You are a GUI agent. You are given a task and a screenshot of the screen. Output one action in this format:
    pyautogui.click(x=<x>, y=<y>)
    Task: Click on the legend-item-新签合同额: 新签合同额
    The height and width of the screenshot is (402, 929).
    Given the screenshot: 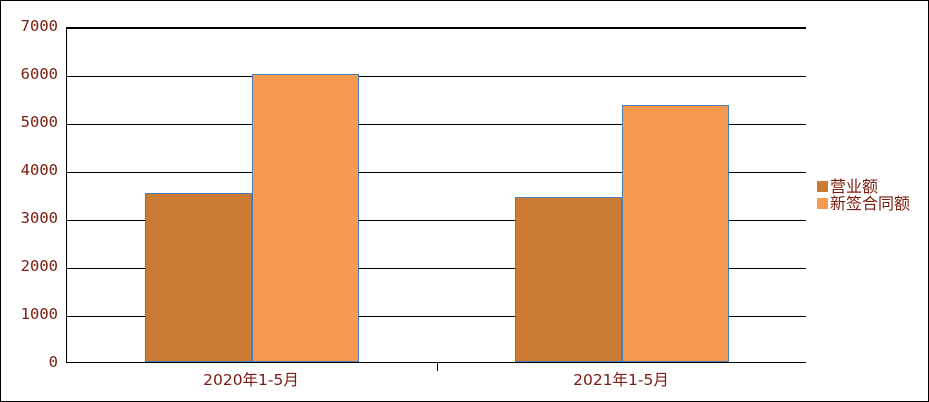 What is the action you would take?
    pyautogui.click(x=863, y=203)
    